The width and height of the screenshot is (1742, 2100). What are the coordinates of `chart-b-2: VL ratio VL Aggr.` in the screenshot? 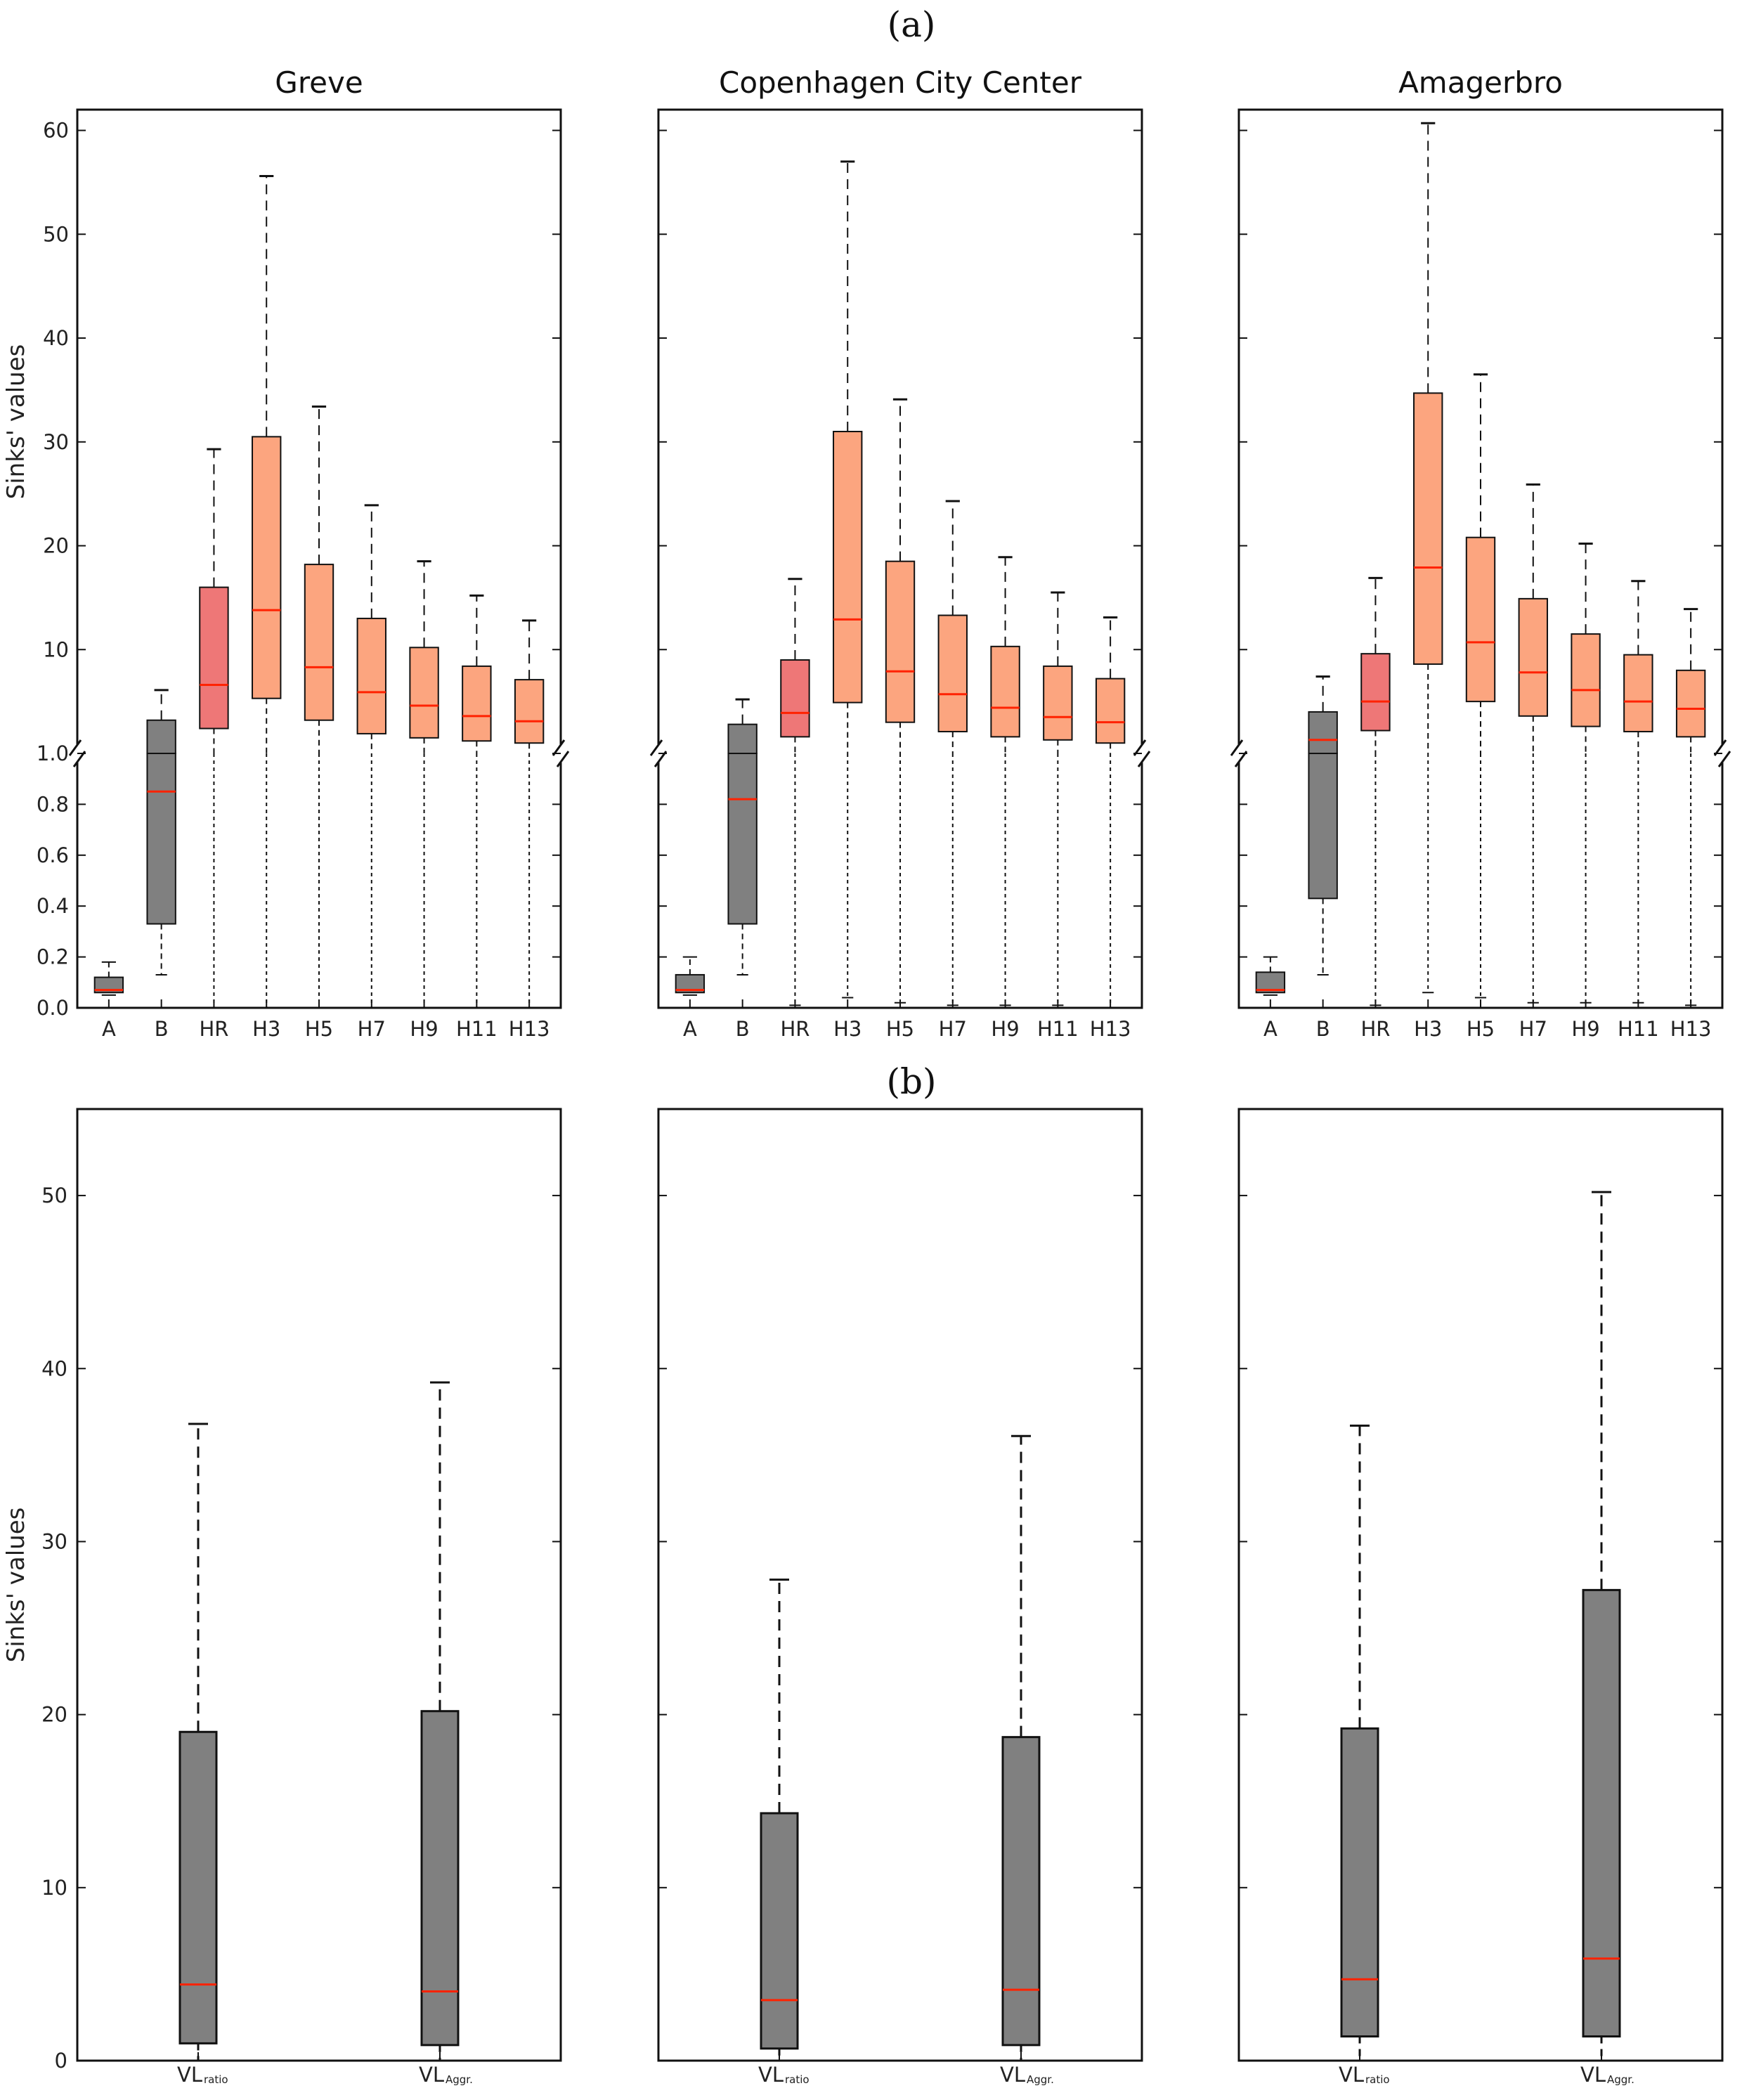 It's located at (900, 1597).